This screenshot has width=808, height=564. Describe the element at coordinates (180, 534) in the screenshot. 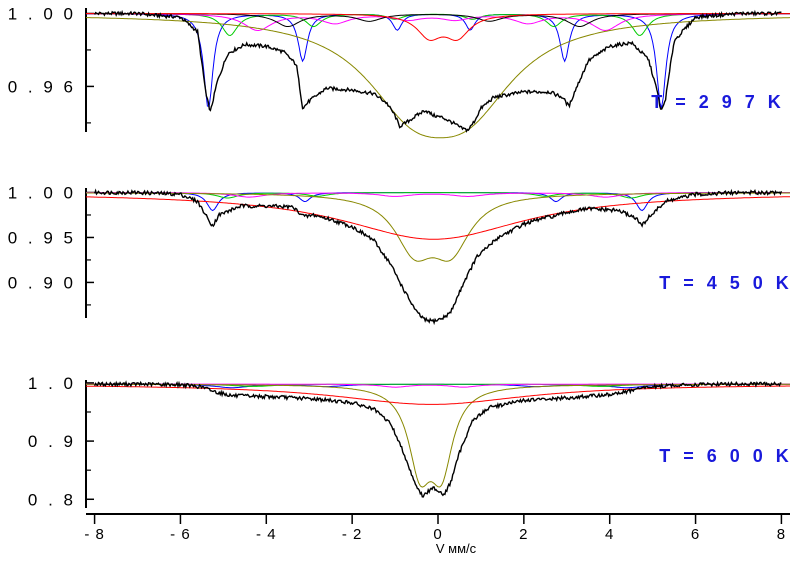

I see `x-tick-label: - 6` at that location.